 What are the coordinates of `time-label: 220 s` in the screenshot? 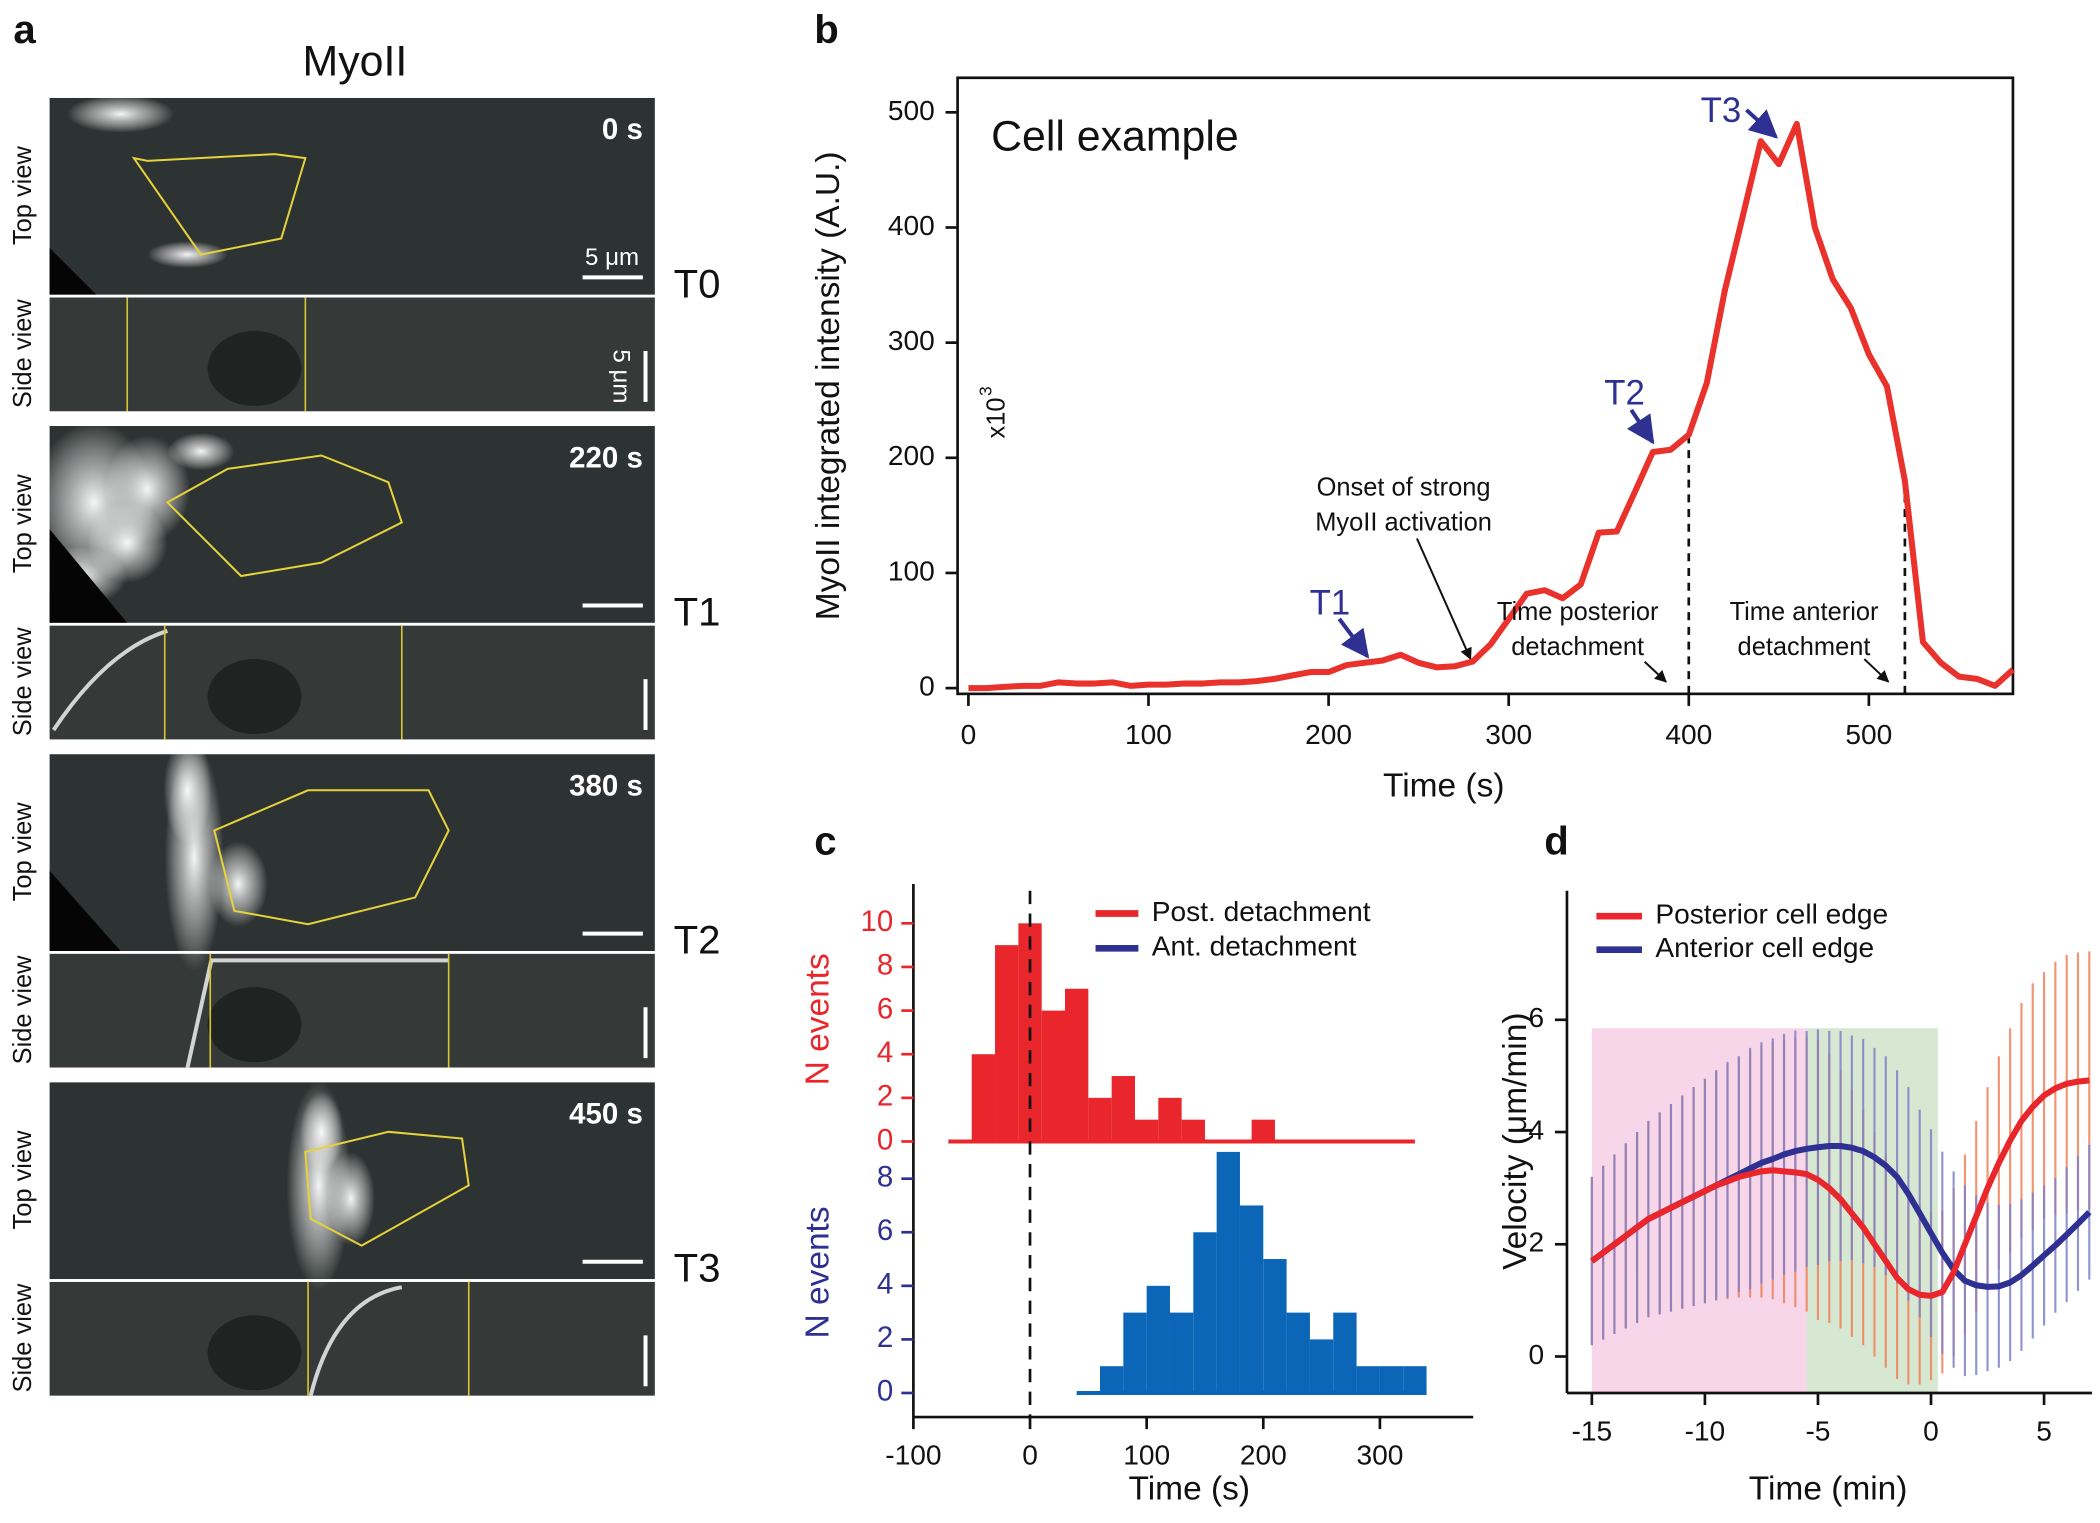 It's located at (606, 457).